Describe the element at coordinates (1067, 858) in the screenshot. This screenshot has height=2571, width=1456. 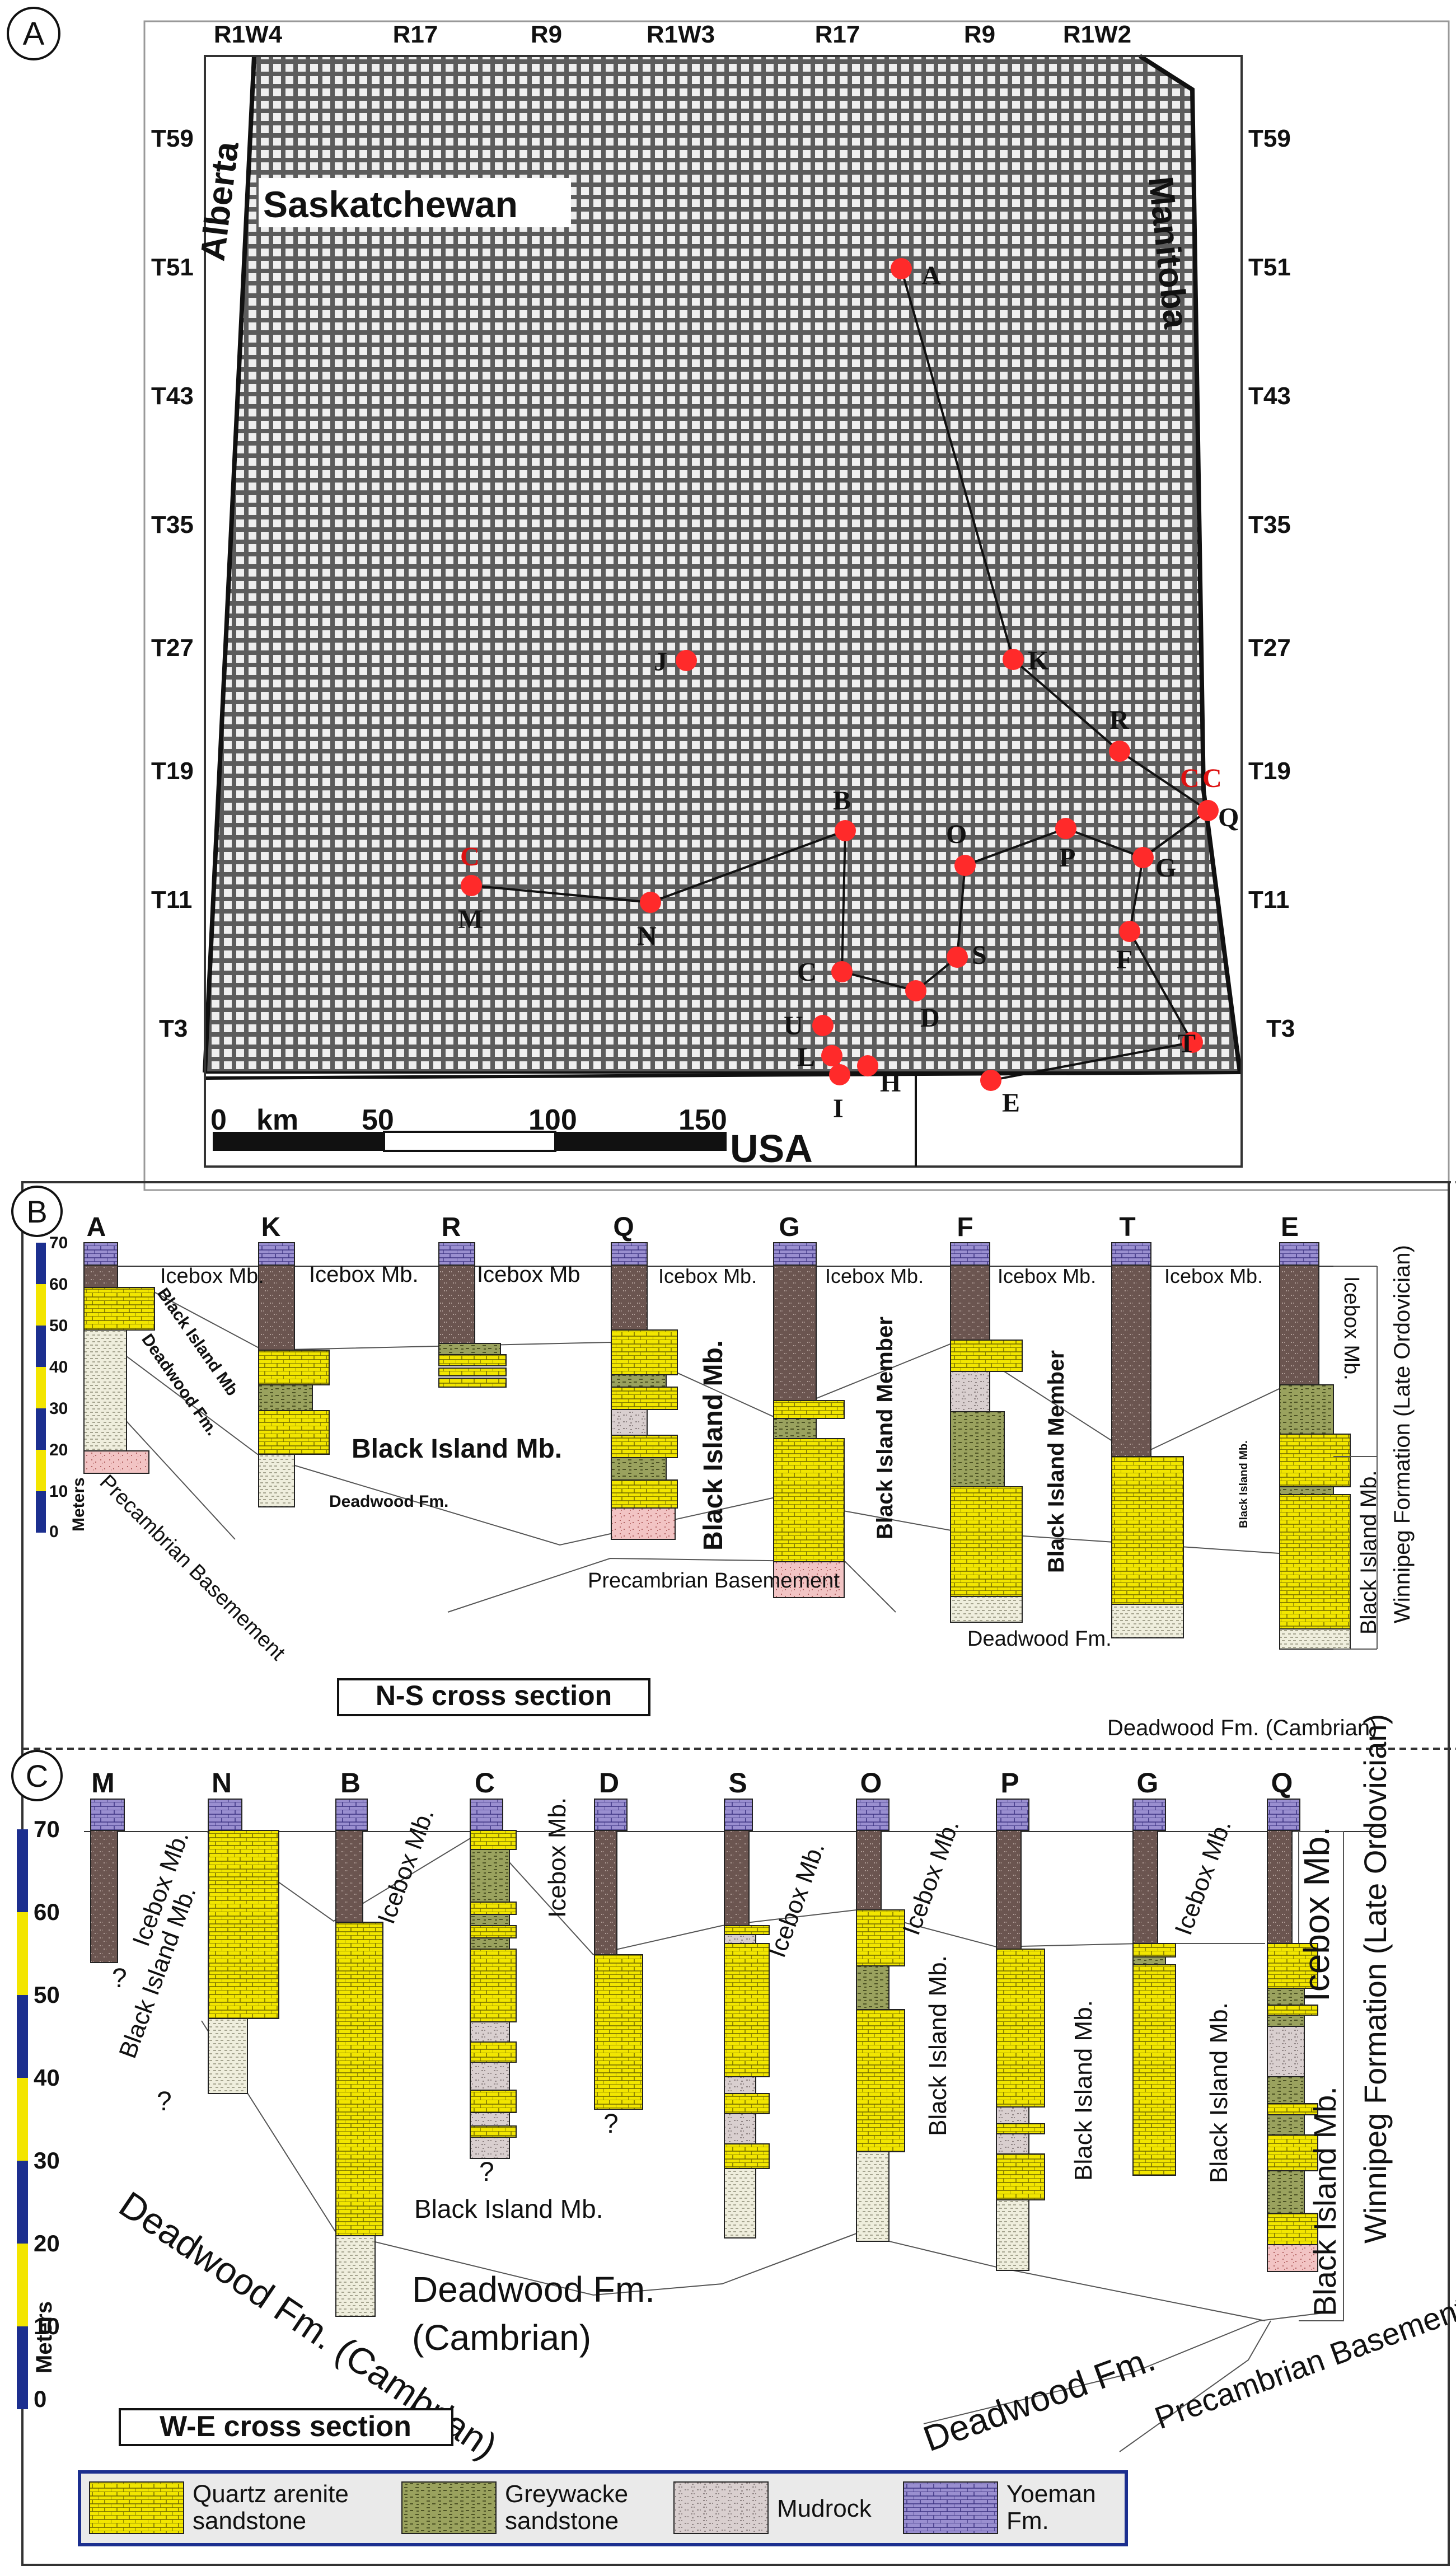
I see `well-label: P` at that location.